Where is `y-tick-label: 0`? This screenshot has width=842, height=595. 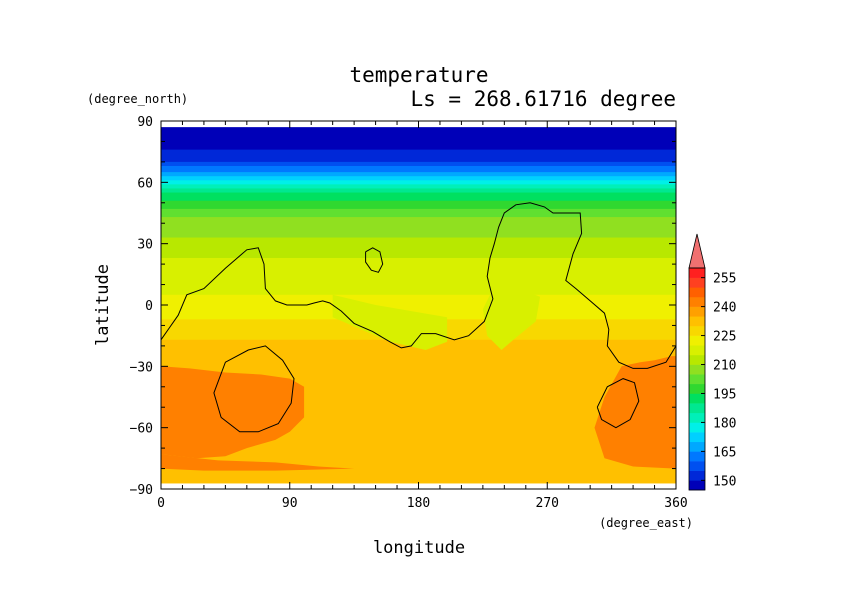
y-tick-label: 0 is located at coordinates (149, 306).